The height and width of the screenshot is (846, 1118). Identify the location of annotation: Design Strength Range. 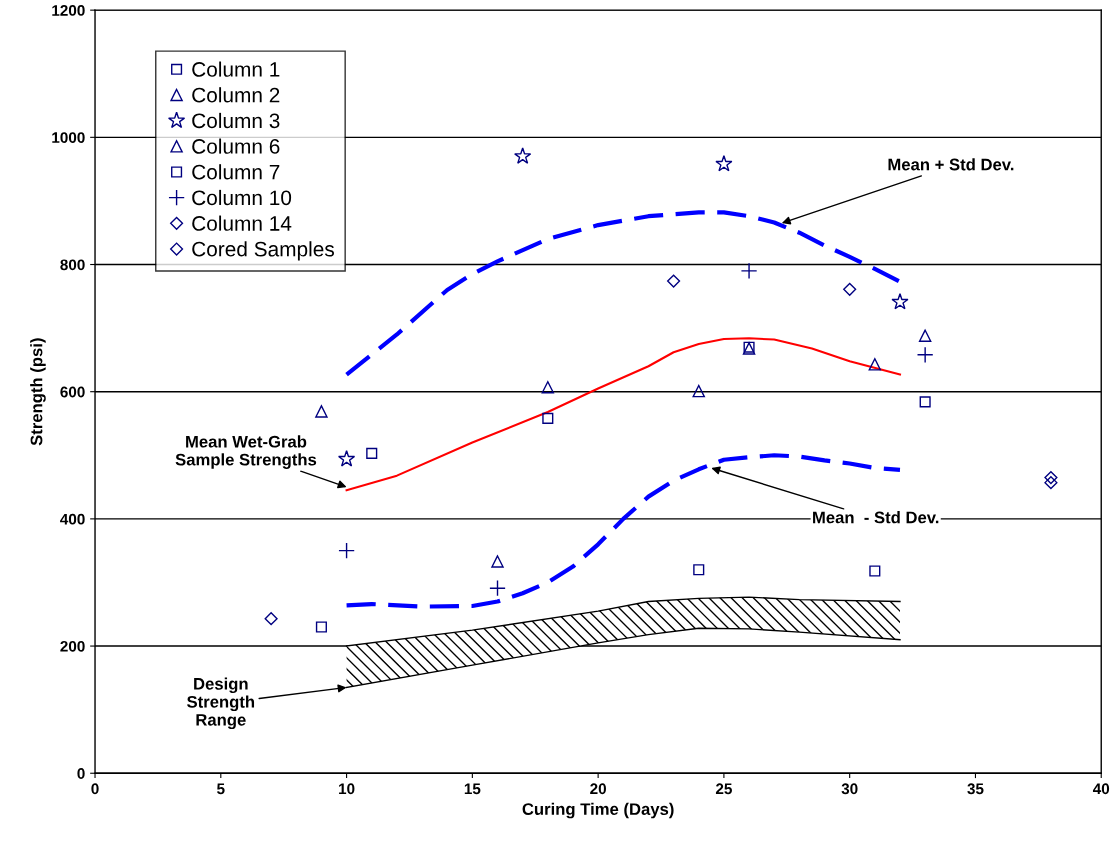
(221, 703).